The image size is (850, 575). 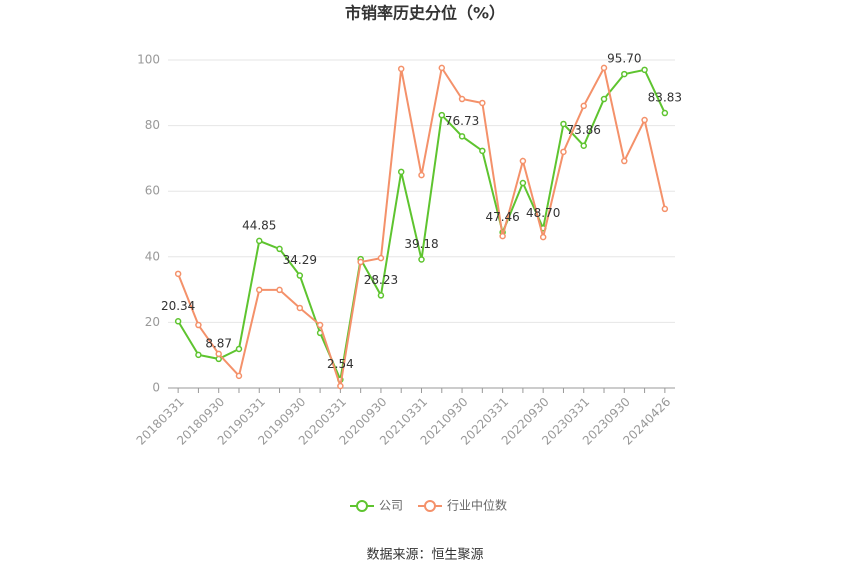 I want to click on y-tick-label: 80, so click(x=152, y=125).